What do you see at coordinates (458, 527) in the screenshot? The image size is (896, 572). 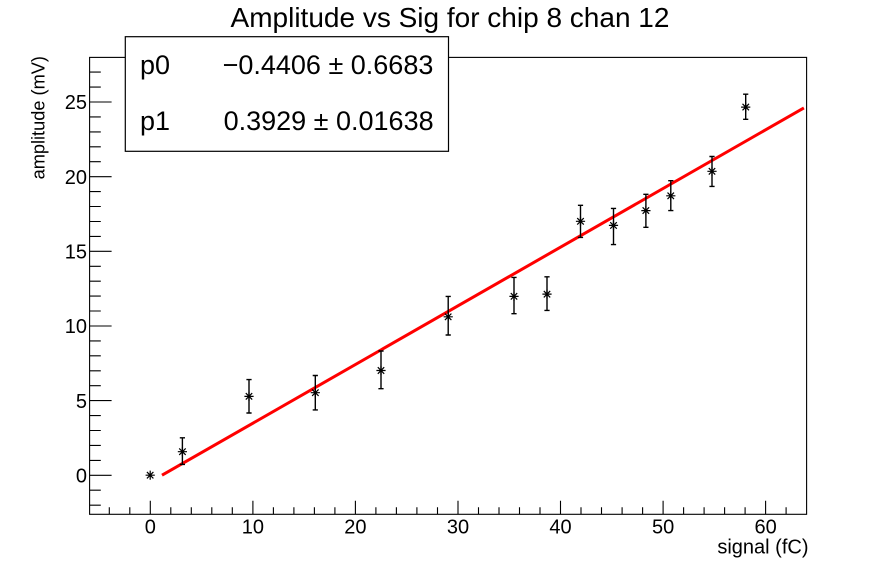 I see `svg-text: 30` at bounding box center [458, 527].